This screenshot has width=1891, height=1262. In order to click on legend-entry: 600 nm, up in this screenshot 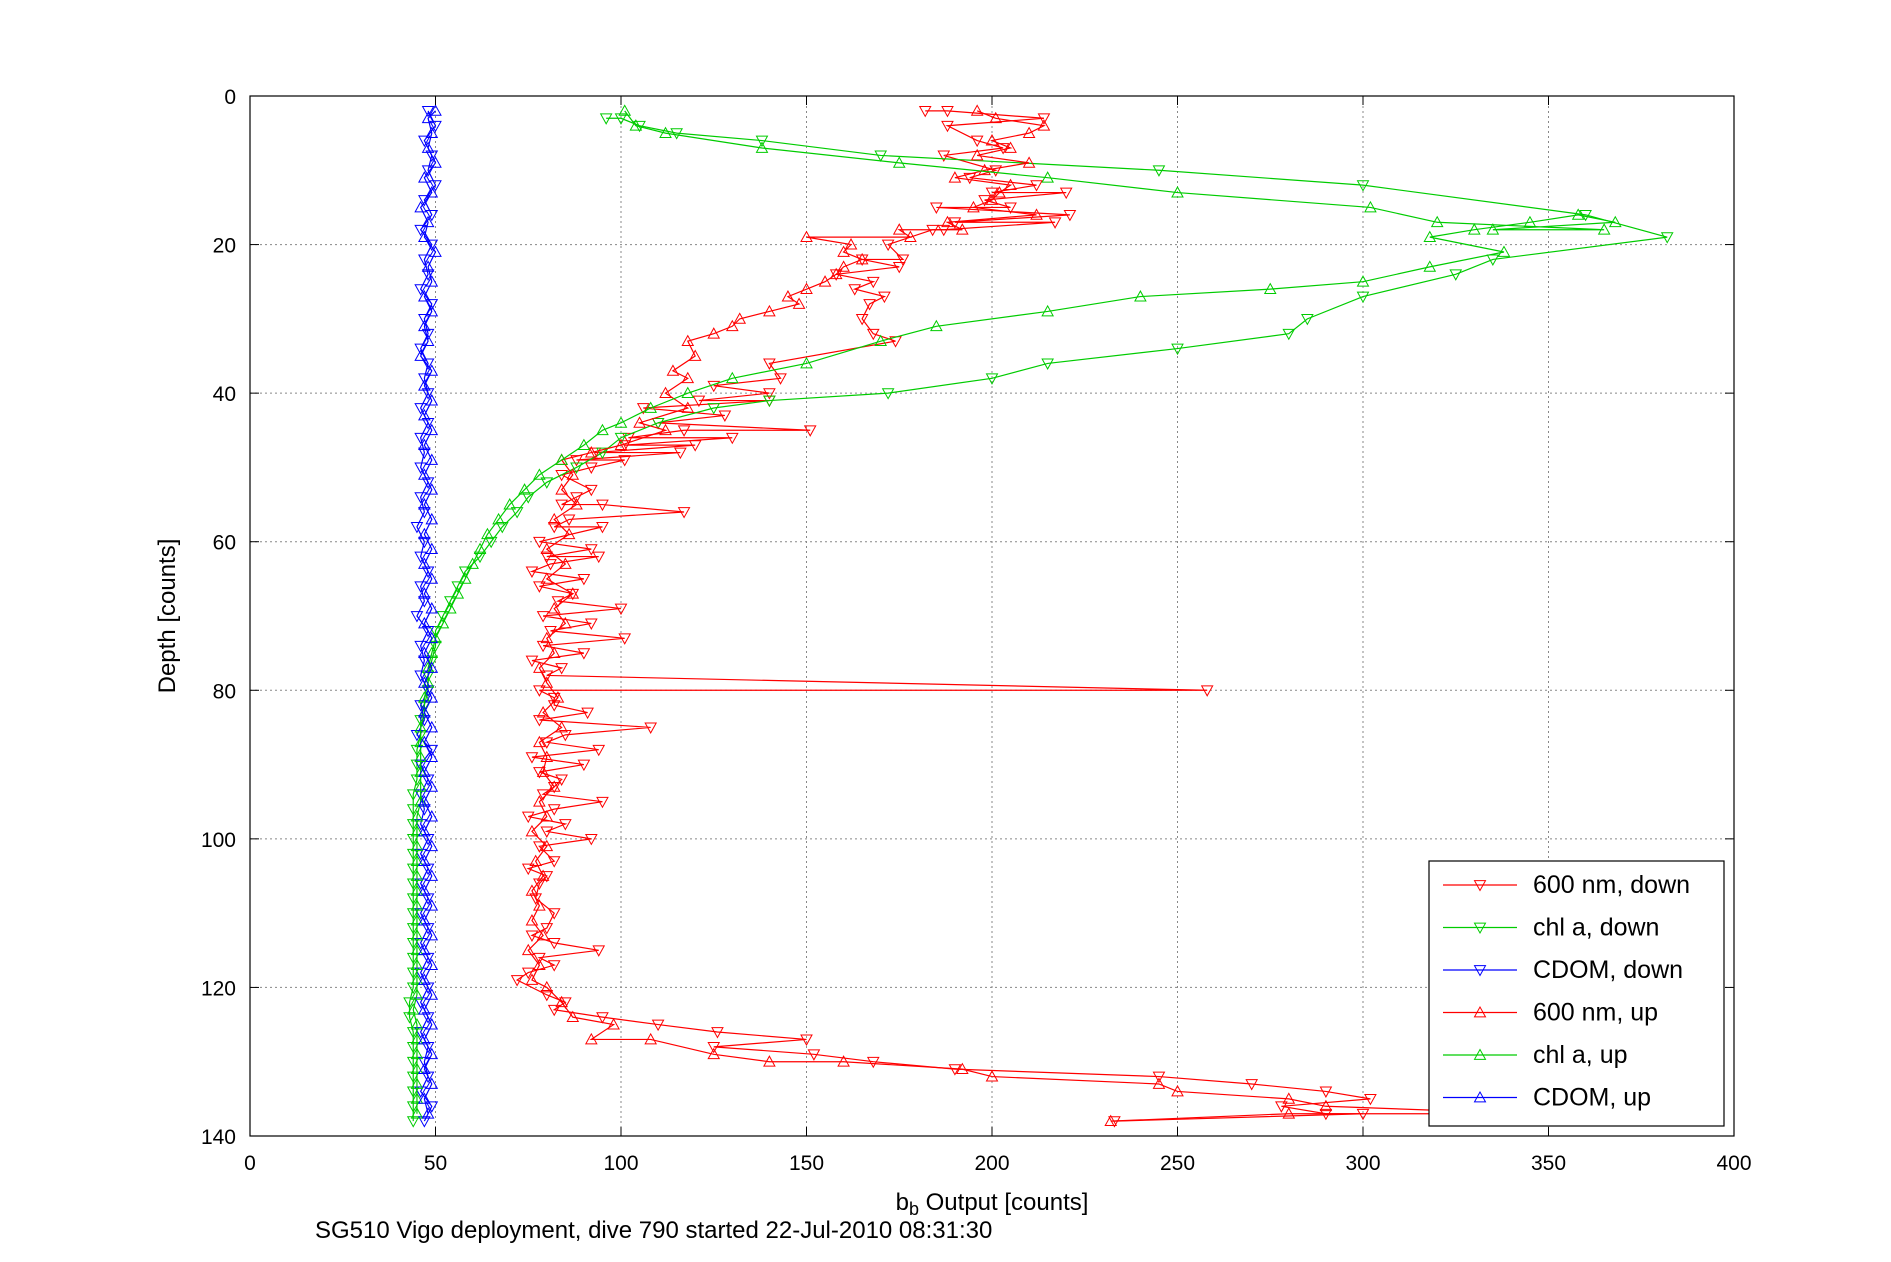, I will do `click(1550, 1013)`.